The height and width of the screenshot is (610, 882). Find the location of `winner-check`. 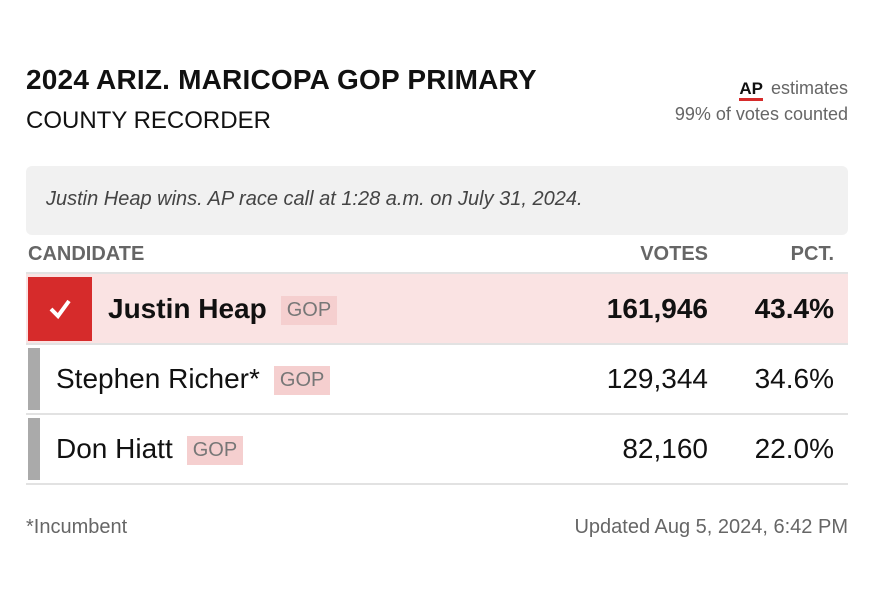

winner-check is located at coordinates (60, 309).